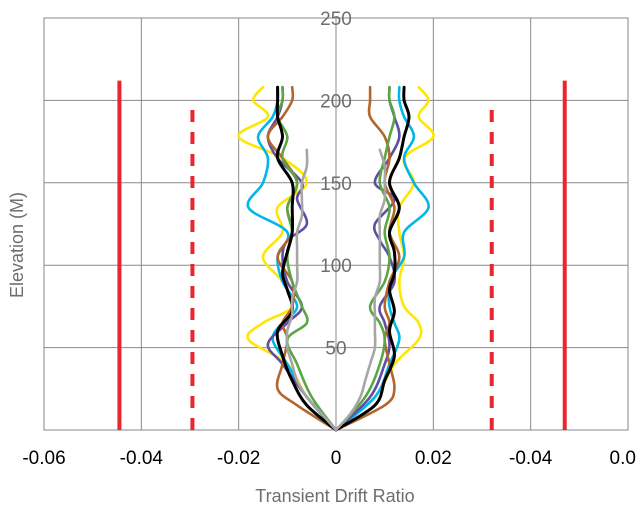  Describe the element at coordinates (238, 458) in the screenshot. I see `x-tick-label: -0.02` at that location.